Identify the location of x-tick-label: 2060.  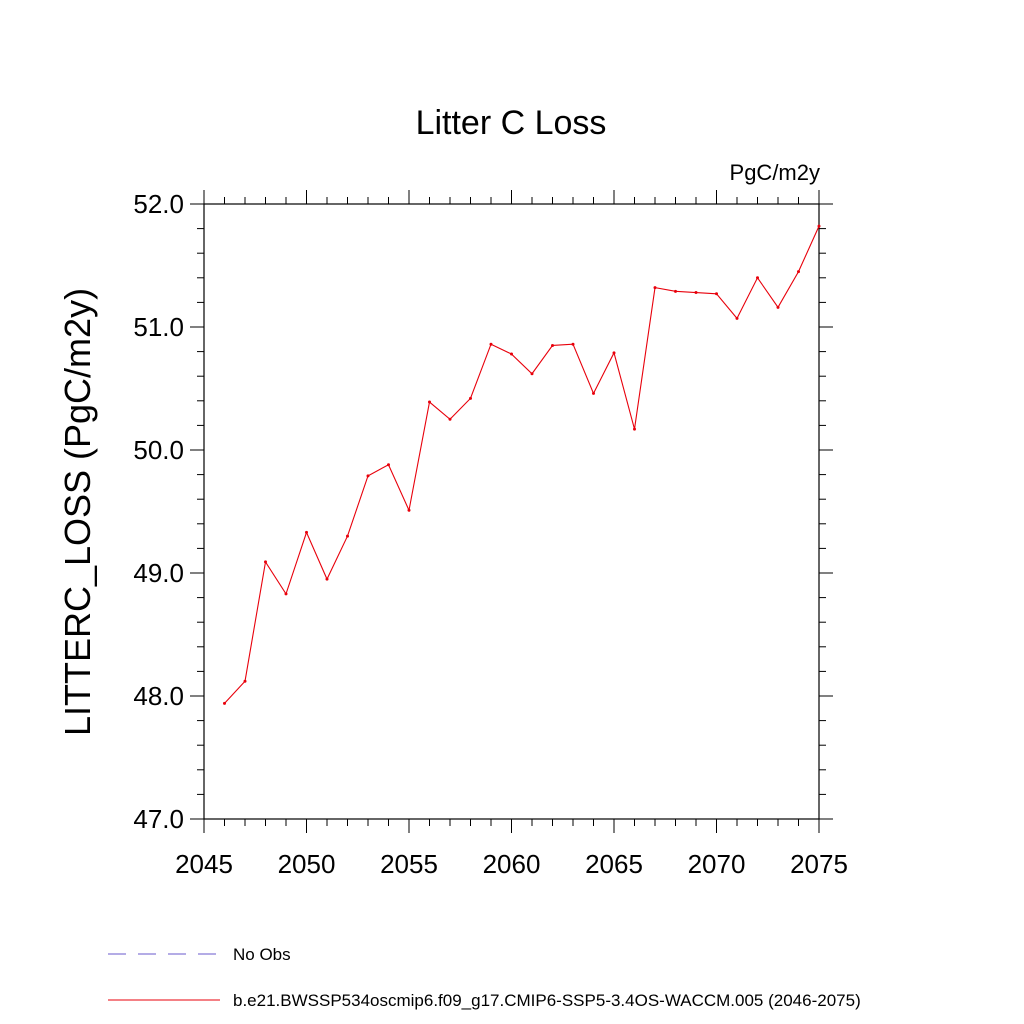
(512, 864).